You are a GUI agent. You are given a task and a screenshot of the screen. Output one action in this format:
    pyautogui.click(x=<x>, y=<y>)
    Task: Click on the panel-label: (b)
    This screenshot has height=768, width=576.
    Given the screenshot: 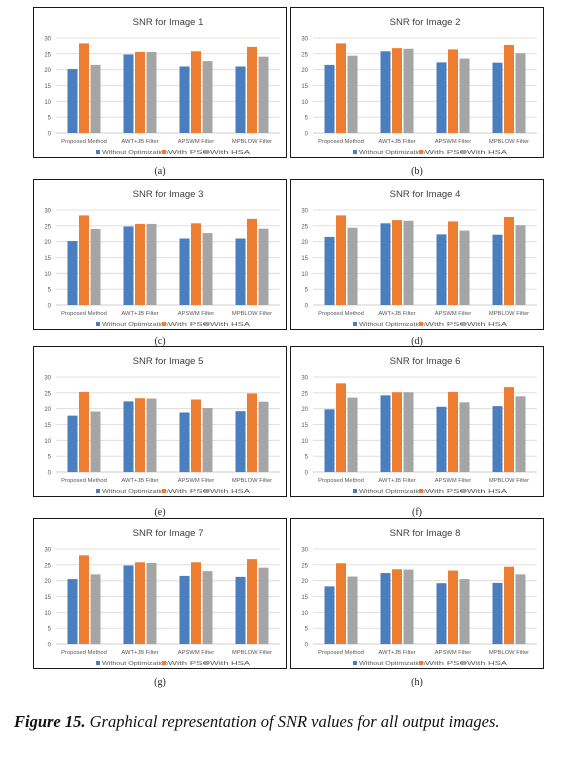 What is the action you would take?
    pyautogui.click(x=417, y=171)
    